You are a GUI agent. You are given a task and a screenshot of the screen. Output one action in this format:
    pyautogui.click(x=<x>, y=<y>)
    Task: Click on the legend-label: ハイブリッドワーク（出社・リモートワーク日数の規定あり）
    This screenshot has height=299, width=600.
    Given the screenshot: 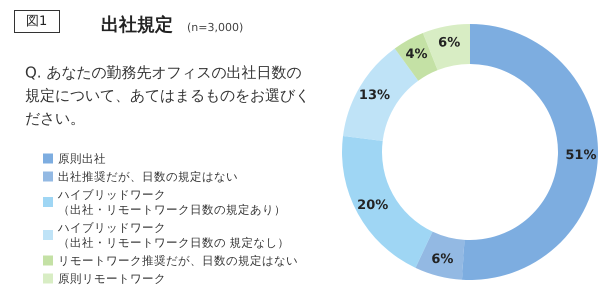 What is the action you would take?
    pyautogui.click(x=171, y=202)
    